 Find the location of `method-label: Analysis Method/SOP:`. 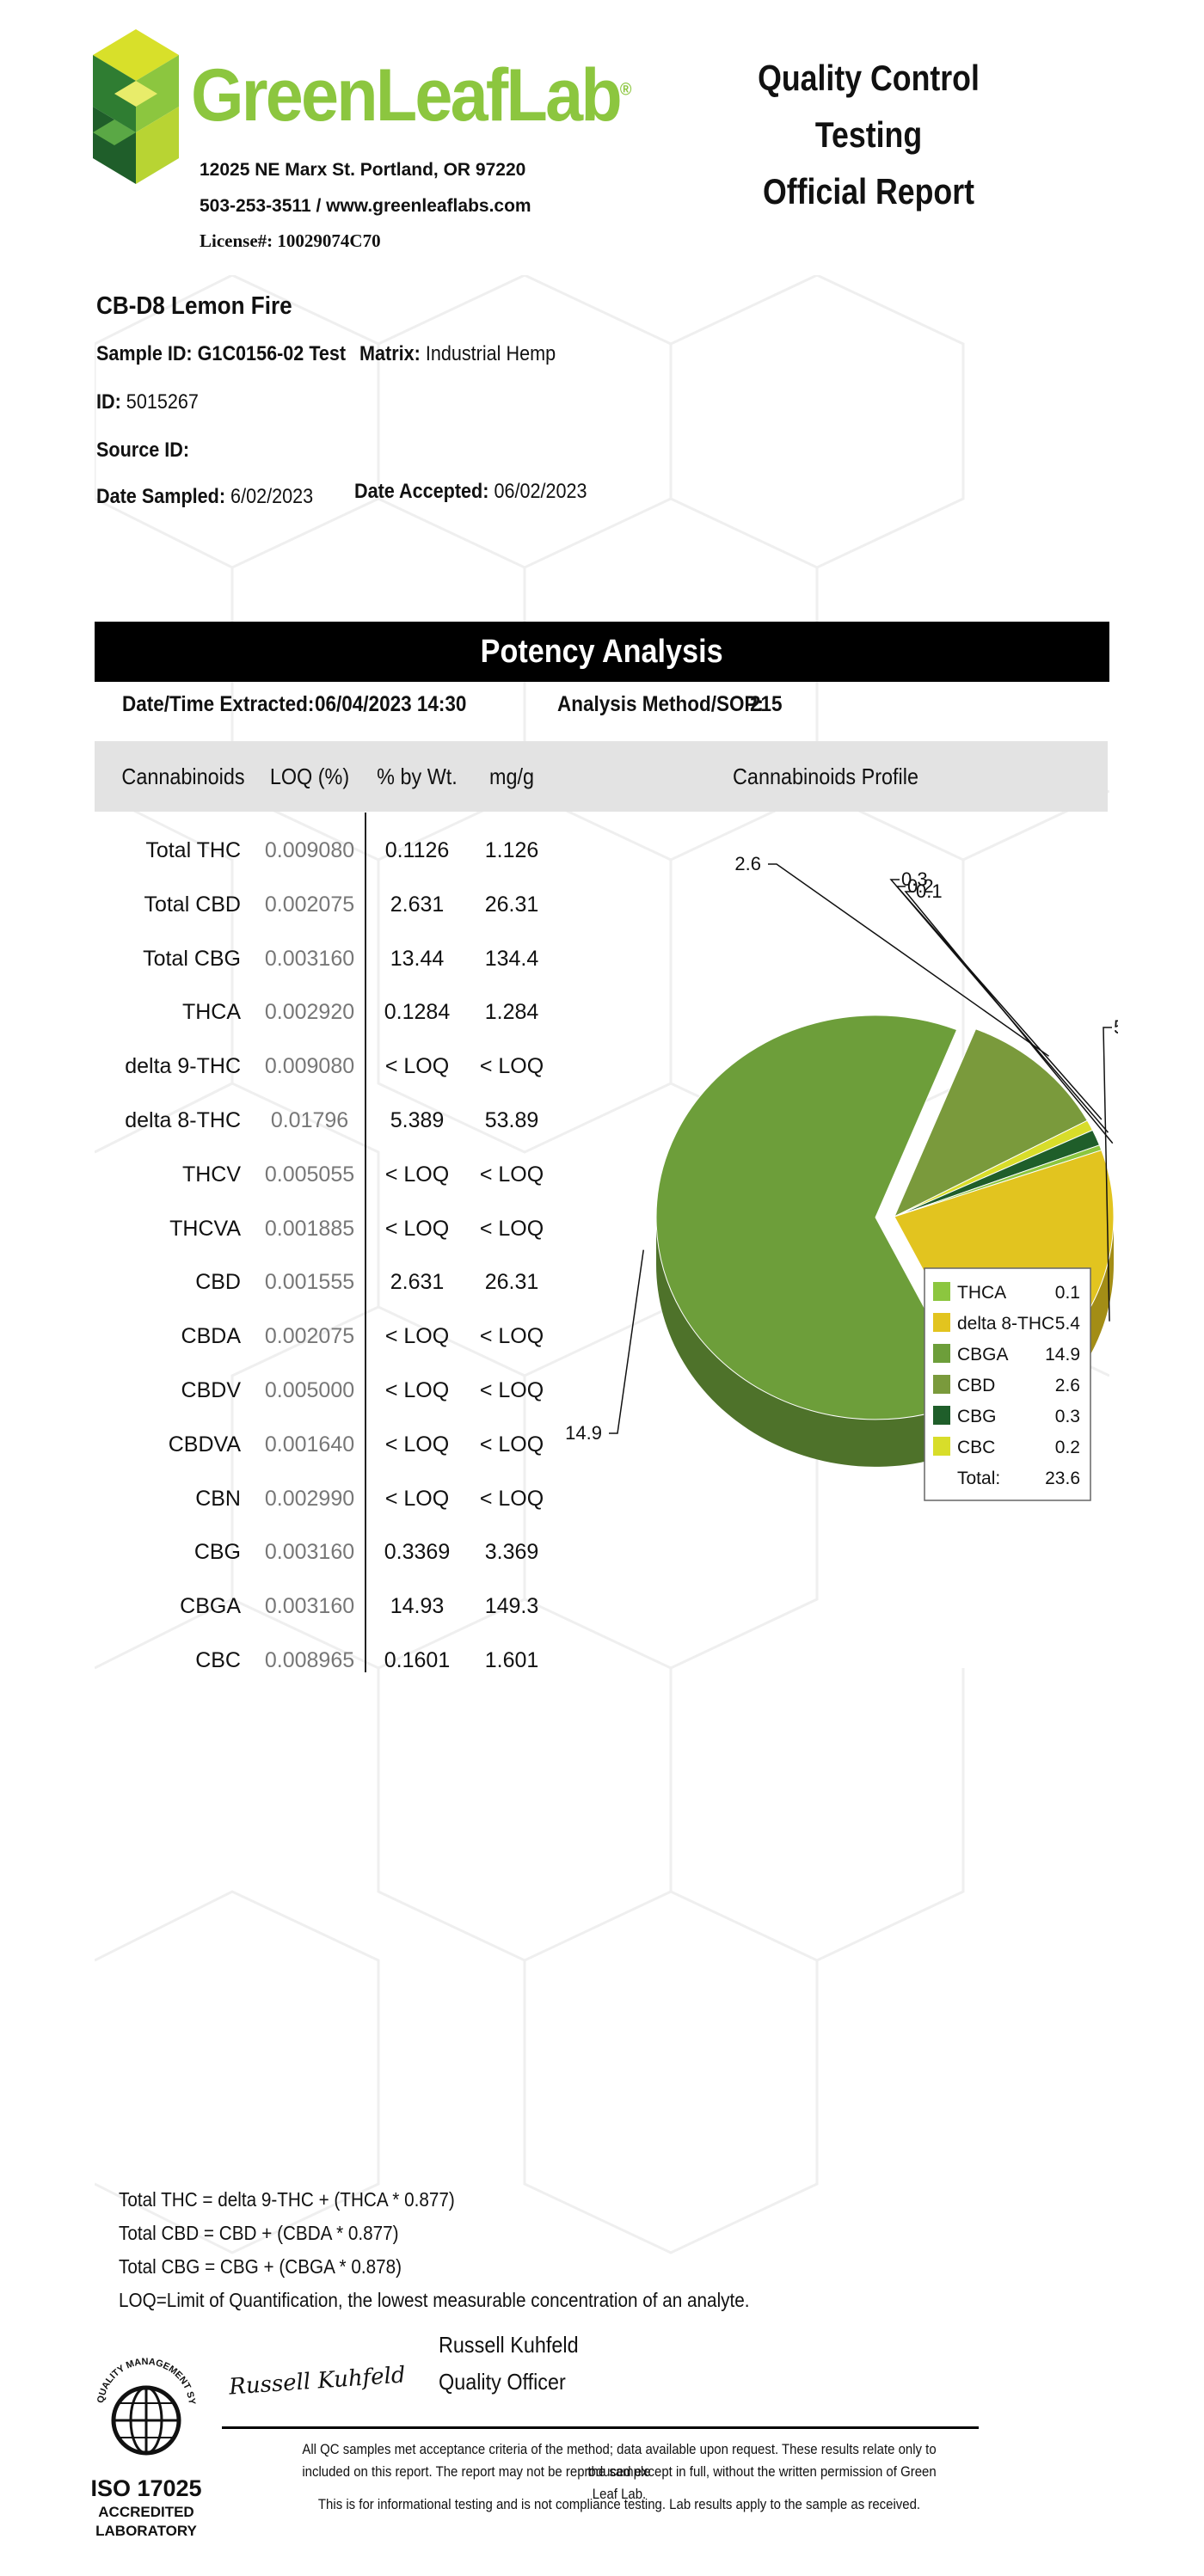

method-label: Analysis Method/SOP: is located at coordinates (661, 704).